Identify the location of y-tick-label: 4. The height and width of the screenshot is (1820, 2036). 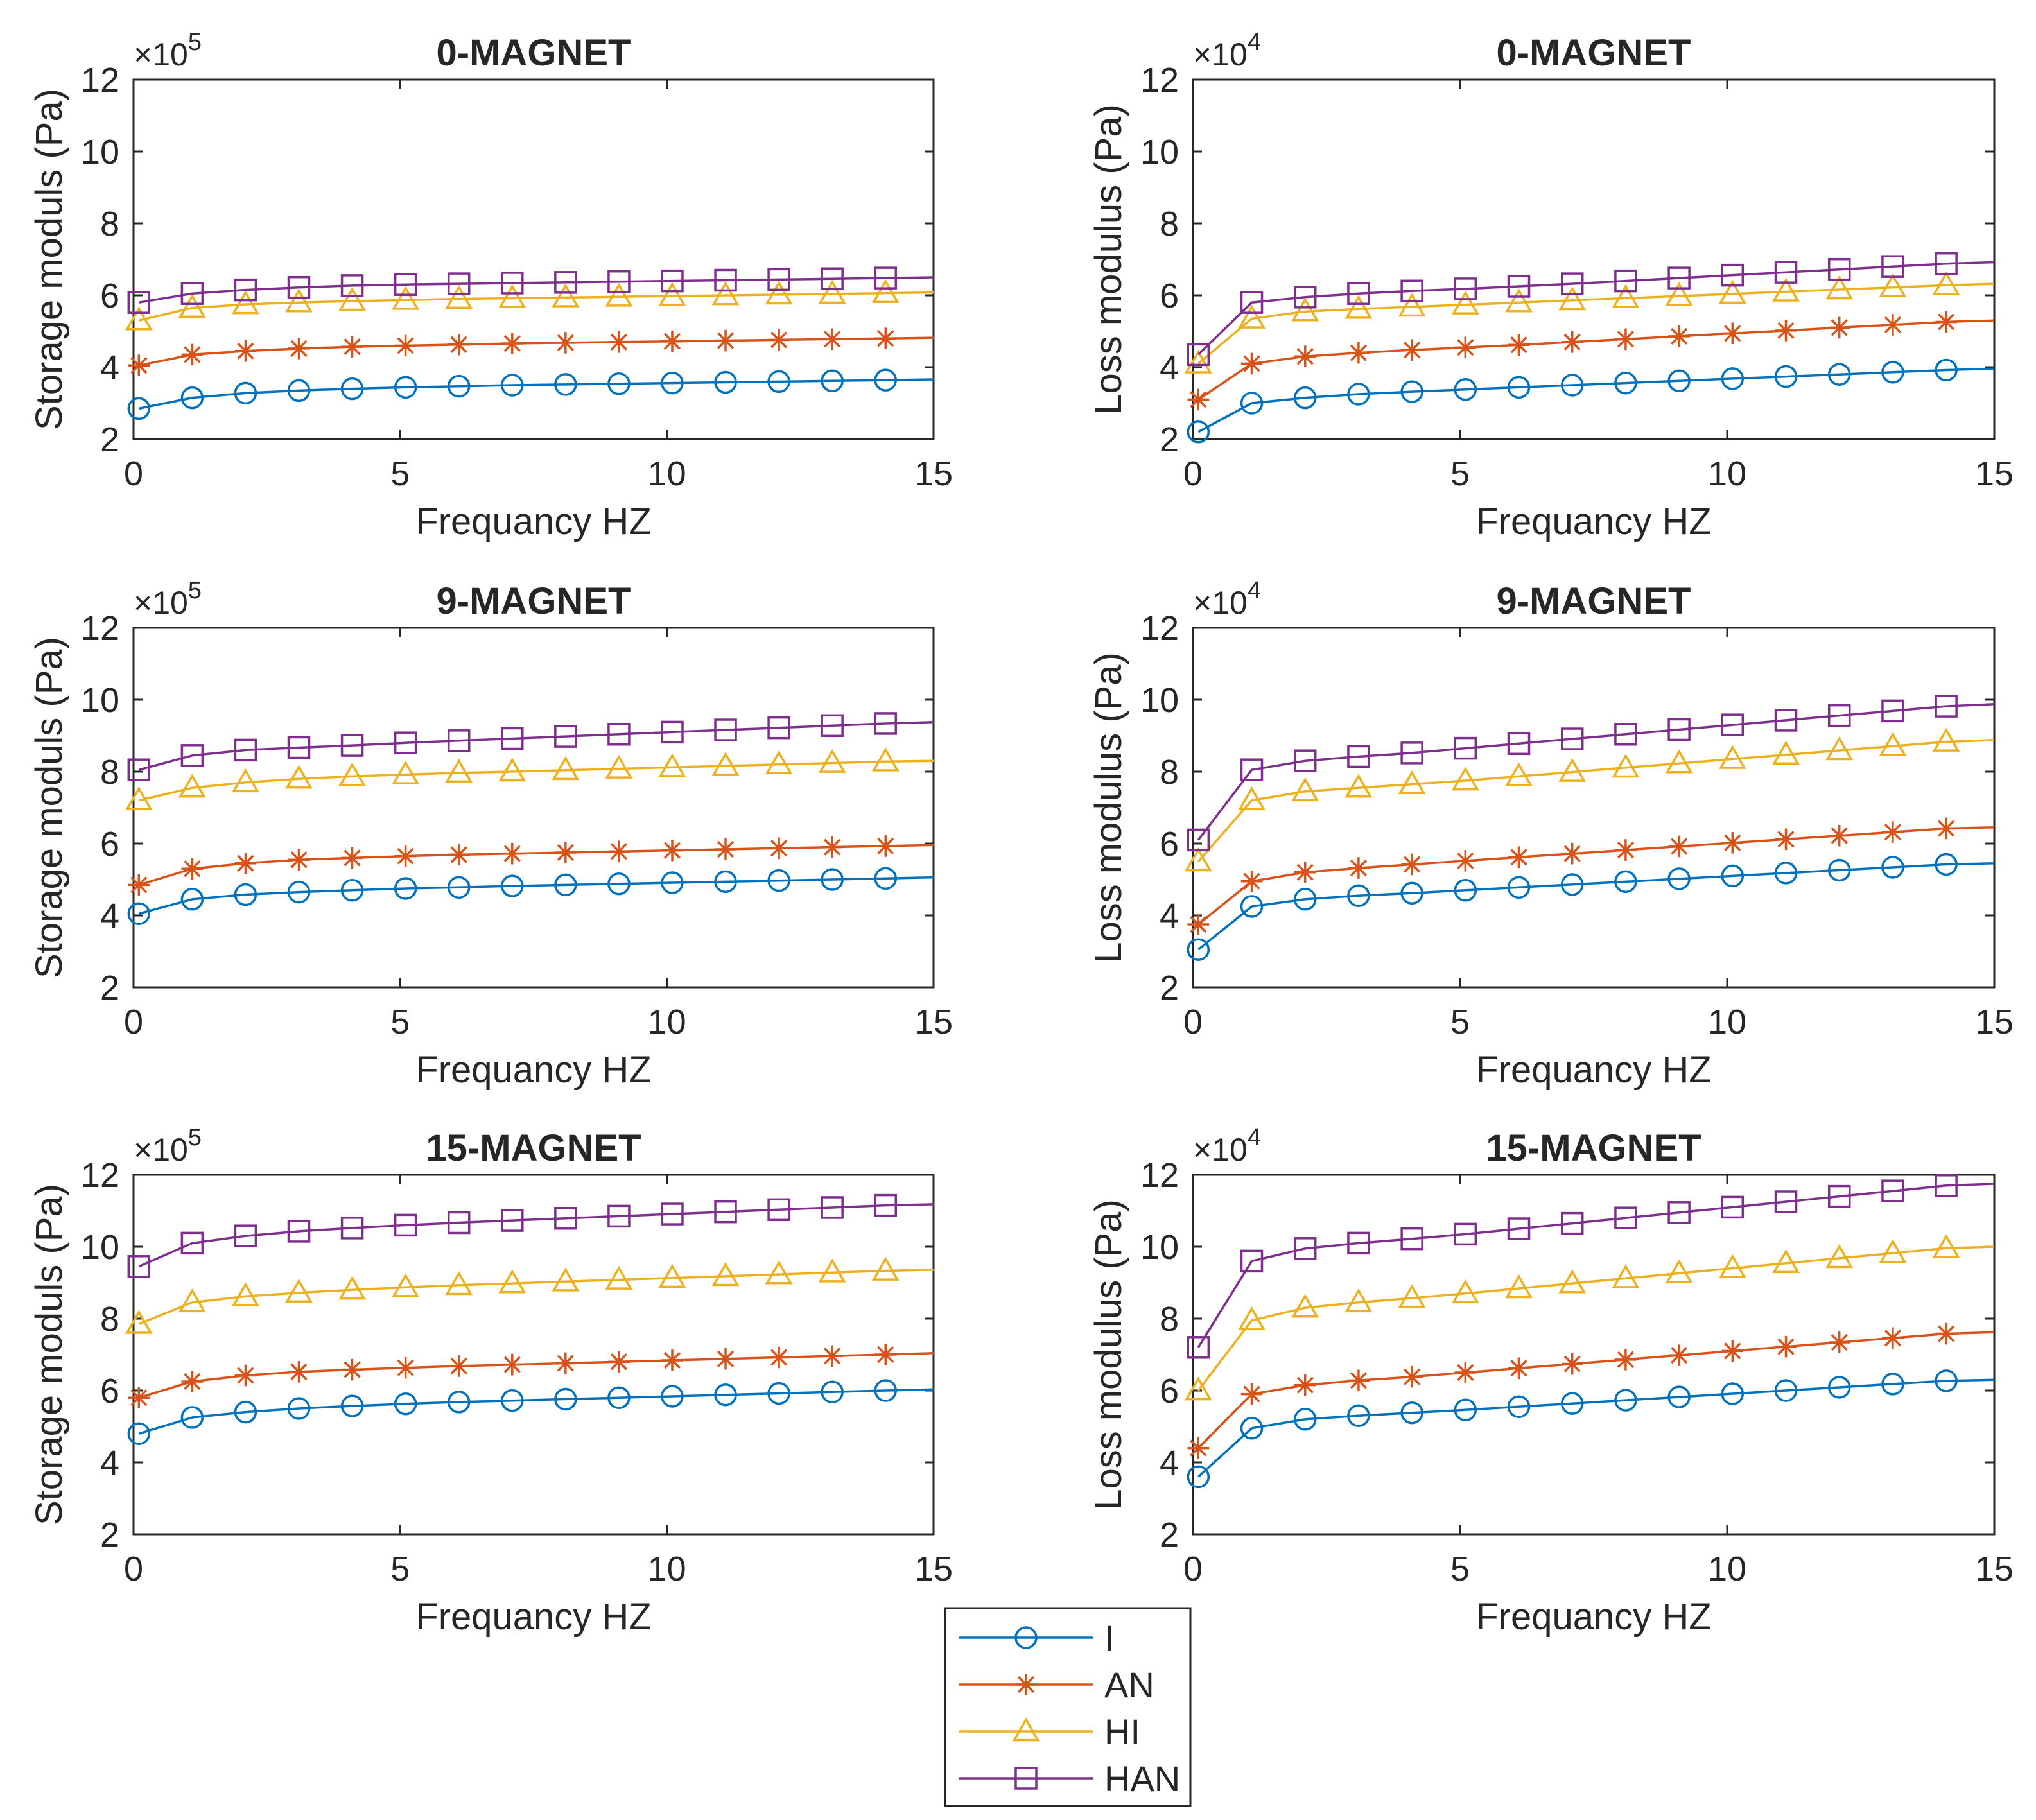
(1169, 1463).